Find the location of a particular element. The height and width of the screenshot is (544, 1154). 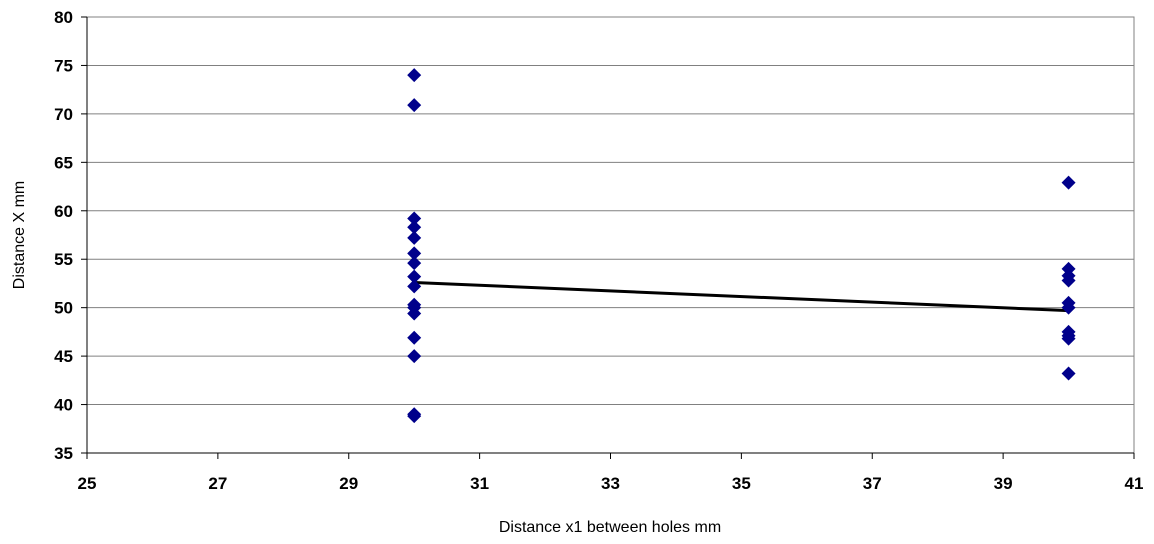

x-tick-label: 41 is located at coordinates (1134, 483).